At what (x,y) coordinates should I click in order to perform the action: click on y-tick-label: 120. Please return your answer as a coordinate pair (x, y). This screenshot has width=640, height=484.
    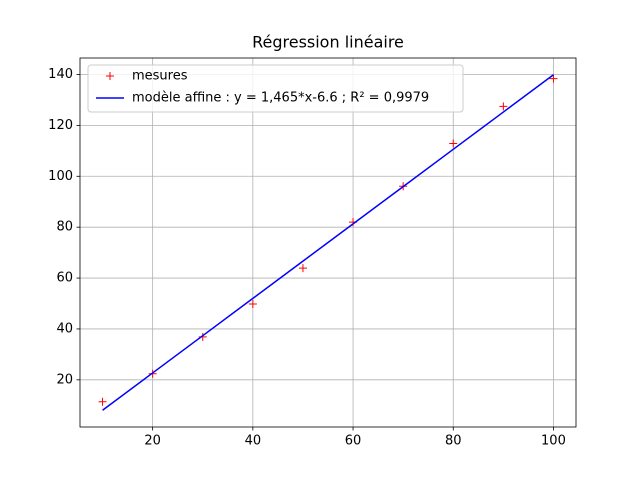
    Looking at the image, I should click on (60, 125).